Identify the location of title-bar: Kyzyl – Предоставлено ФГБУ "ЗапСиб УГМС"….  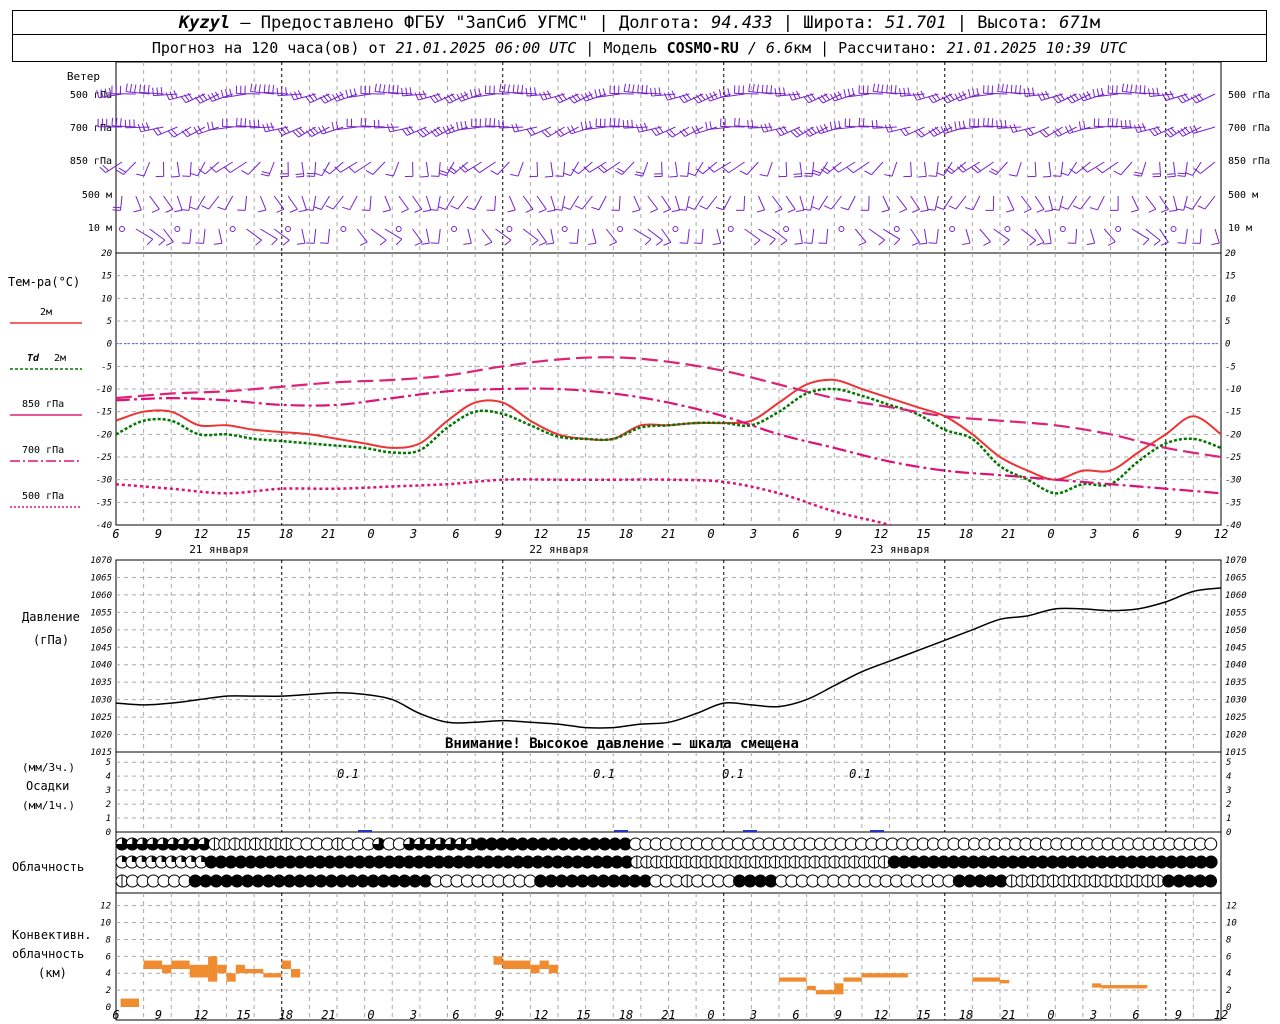
(639, 22).